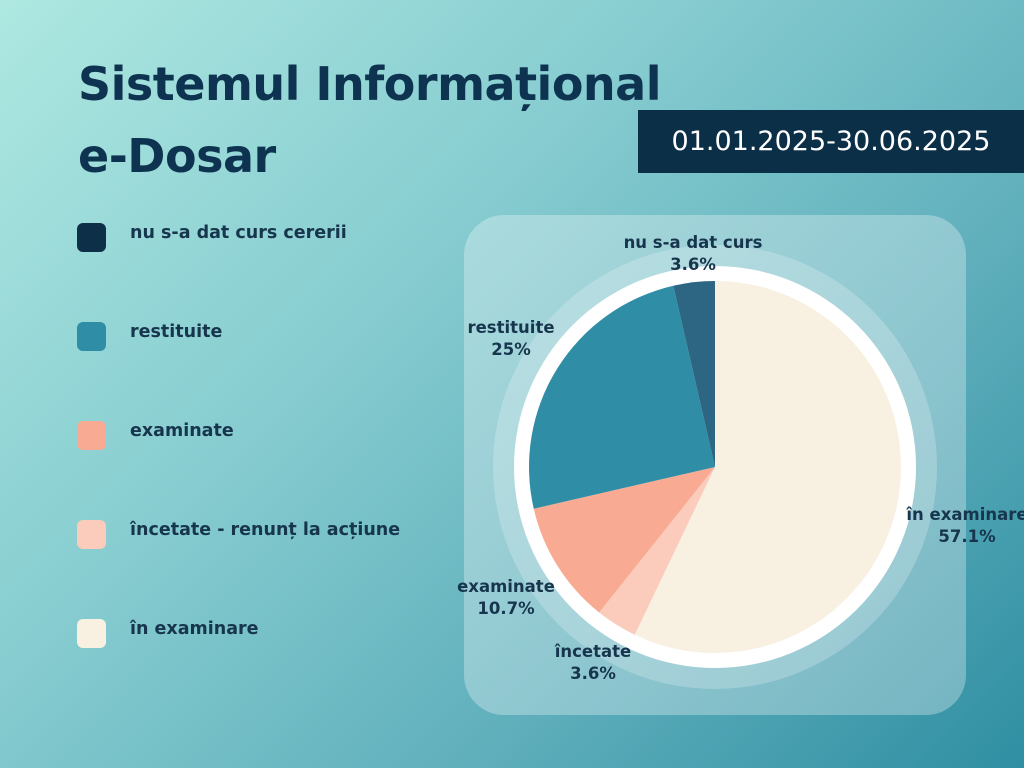  Describe the element at coordinates (369, 120) in the screenshot. I see `page-title: Sistemul Informațional e-Dosar` at that location.